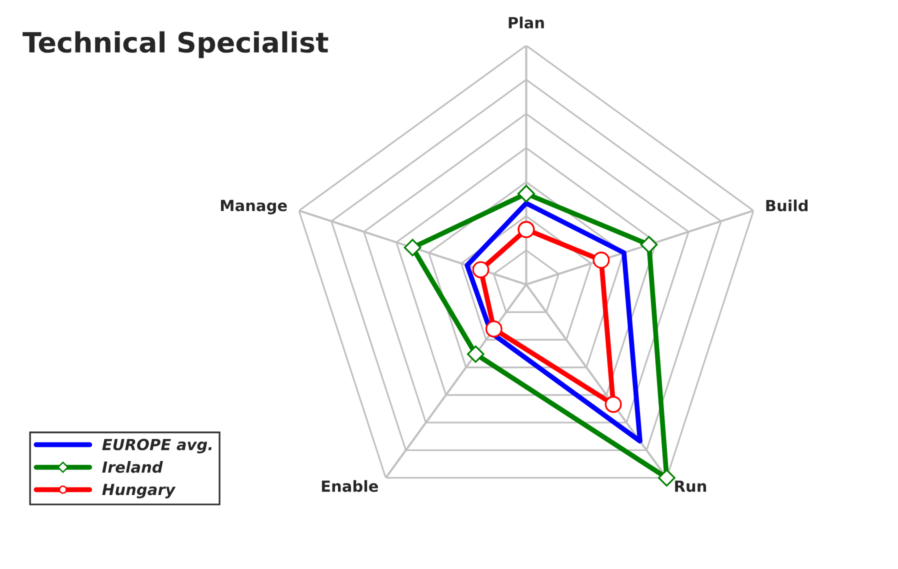 The image size is (898, 569). I want to click on spoke-label: Run, so click(690, 486).